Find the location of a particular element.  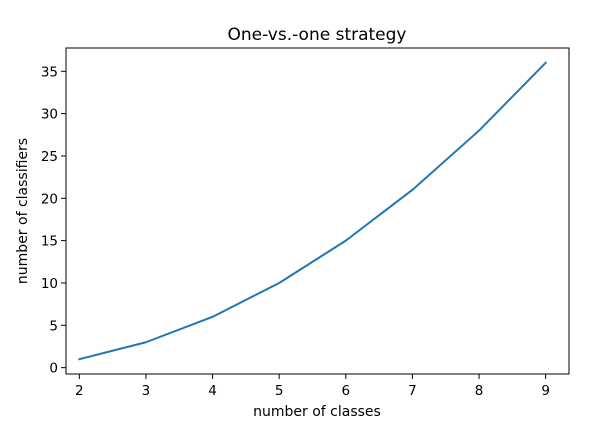

y-tick-label: 0 is located at coordinates (53, 369).